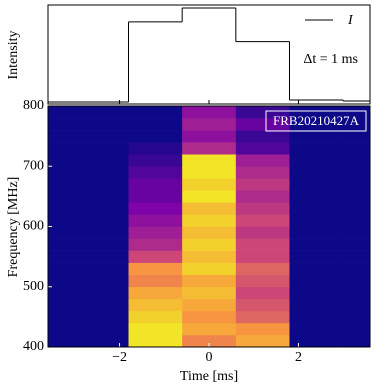  I want to click on annotation: Δt = 1 ms, so click(330, 59).